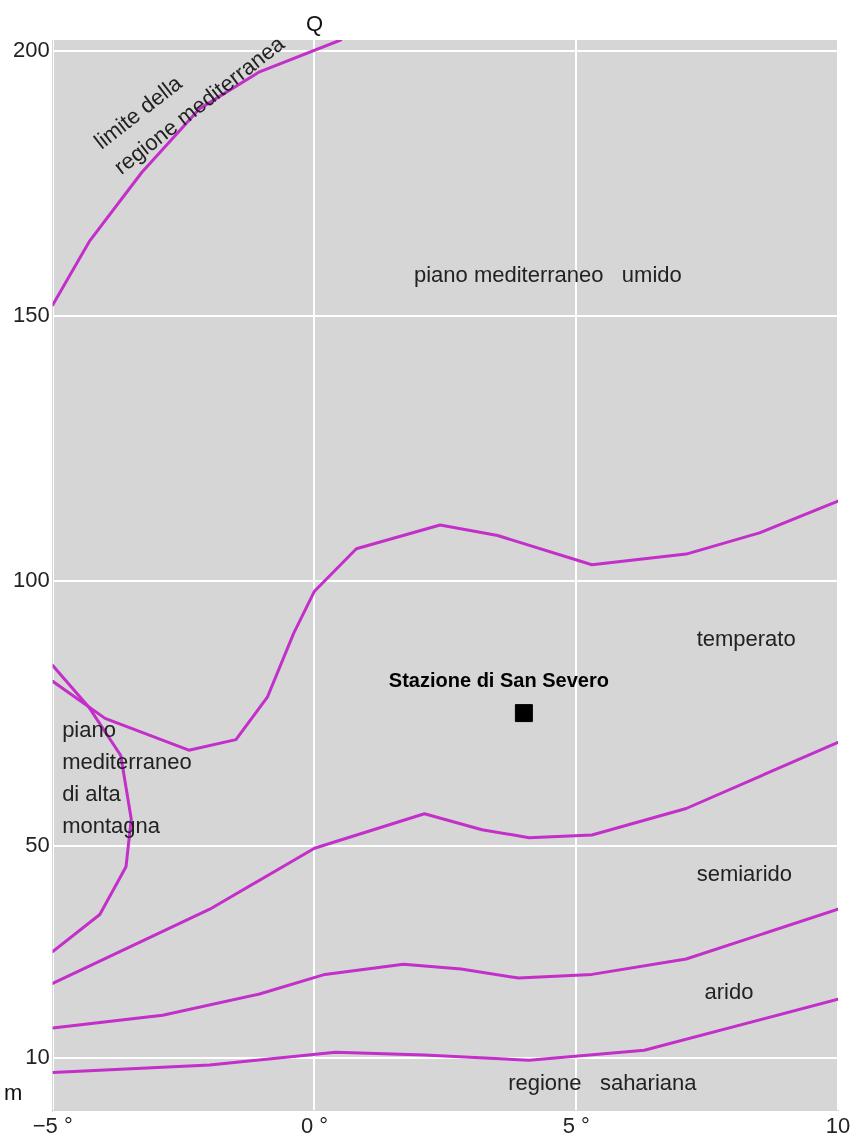 Image resolution: width=858 pixels, height=1147 pixels. What do you see at coordinates (746, 638) in the screenshot?
I see `annotation: temperato` at bounding box center [746, 638].